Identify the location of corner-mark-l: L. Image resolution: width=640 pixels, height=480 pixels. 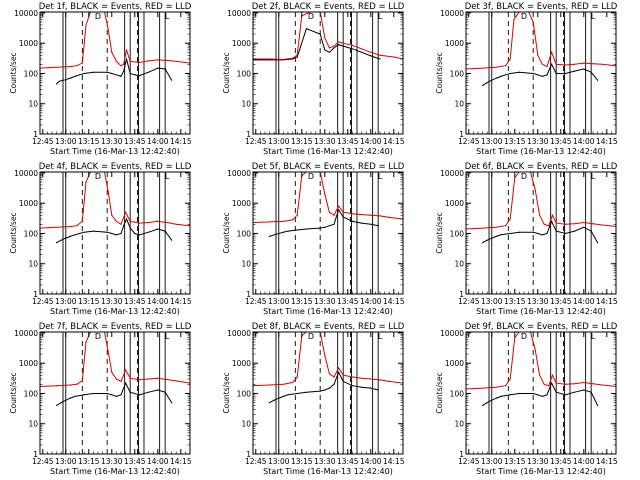
(380, 336).